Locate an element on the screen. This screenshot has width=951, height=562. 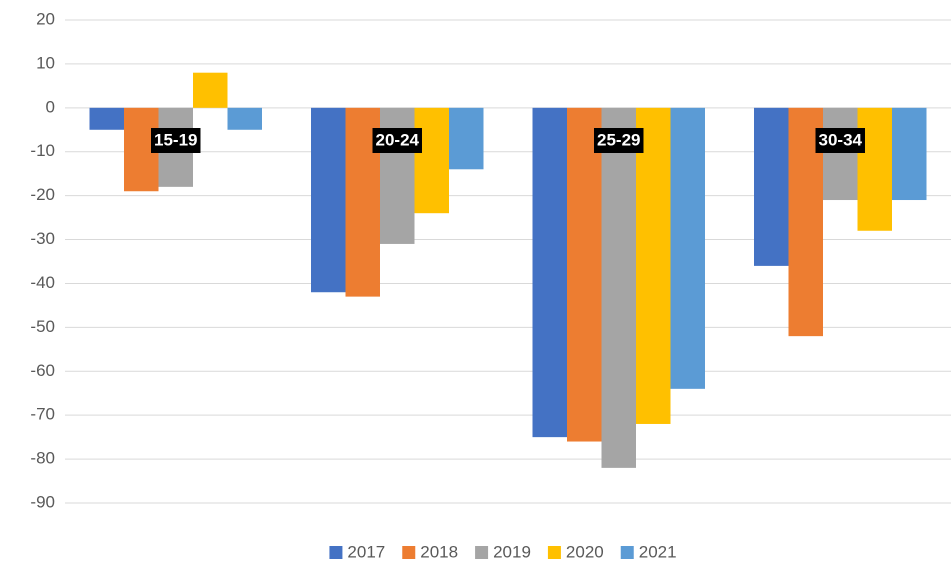
y-tick-label: 20 is located at coordinates (45, 18).